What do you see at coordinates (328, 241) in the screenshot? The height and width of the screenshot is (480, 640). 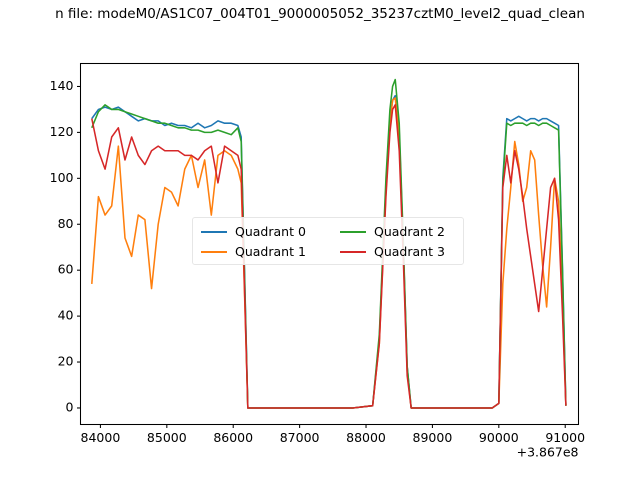 I see `chart-legend: Quadrant 0 Quadrant 1 Quadrant 2 Quadrant 3` at bounding box center [328, 241].